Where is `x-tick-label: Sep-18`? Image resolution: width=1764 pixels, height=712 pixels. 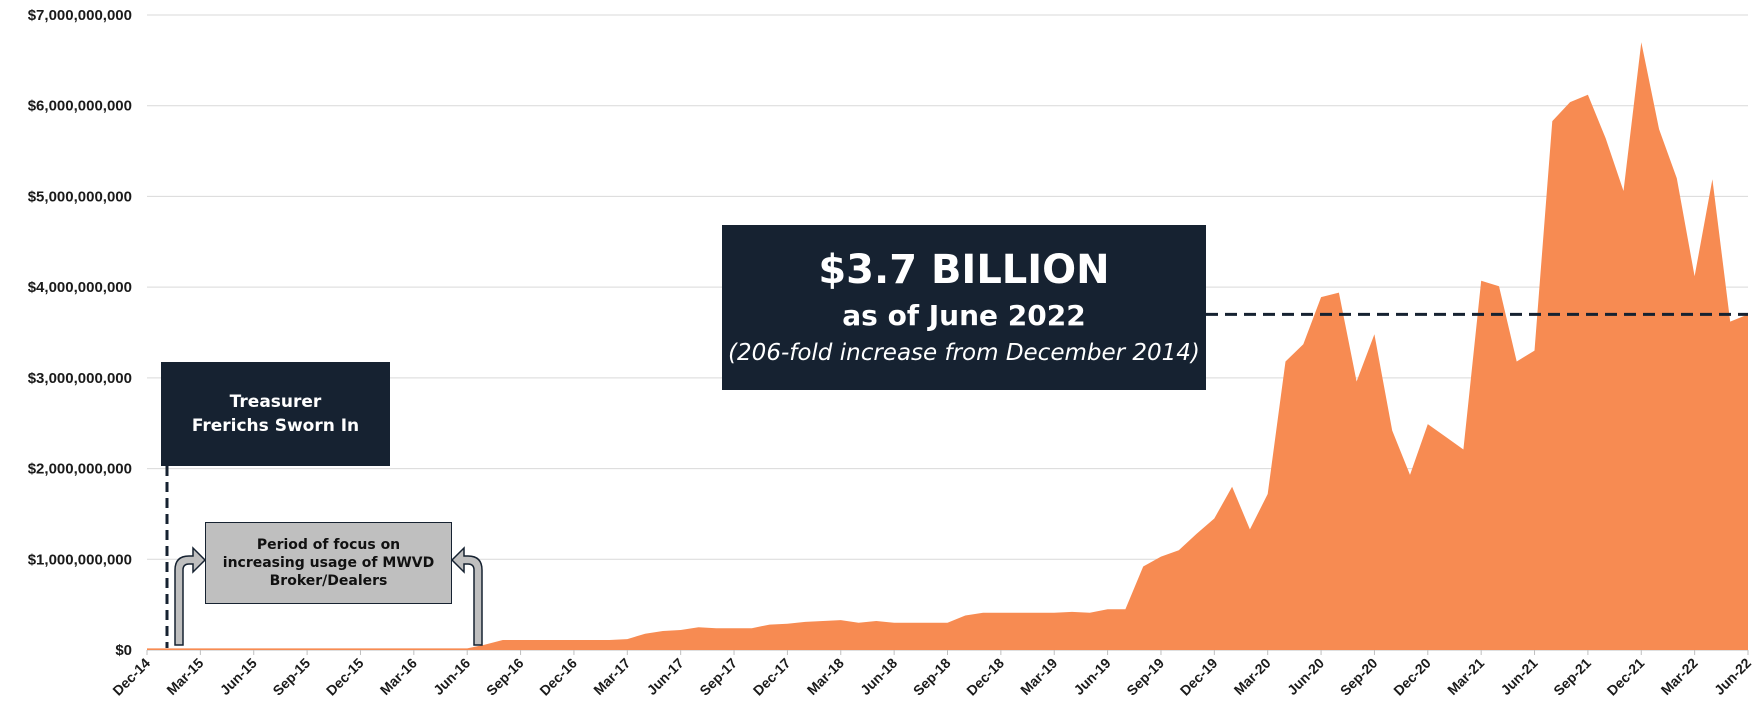
x-tick-label: Sep-18 is located at coordinates (932, 677).